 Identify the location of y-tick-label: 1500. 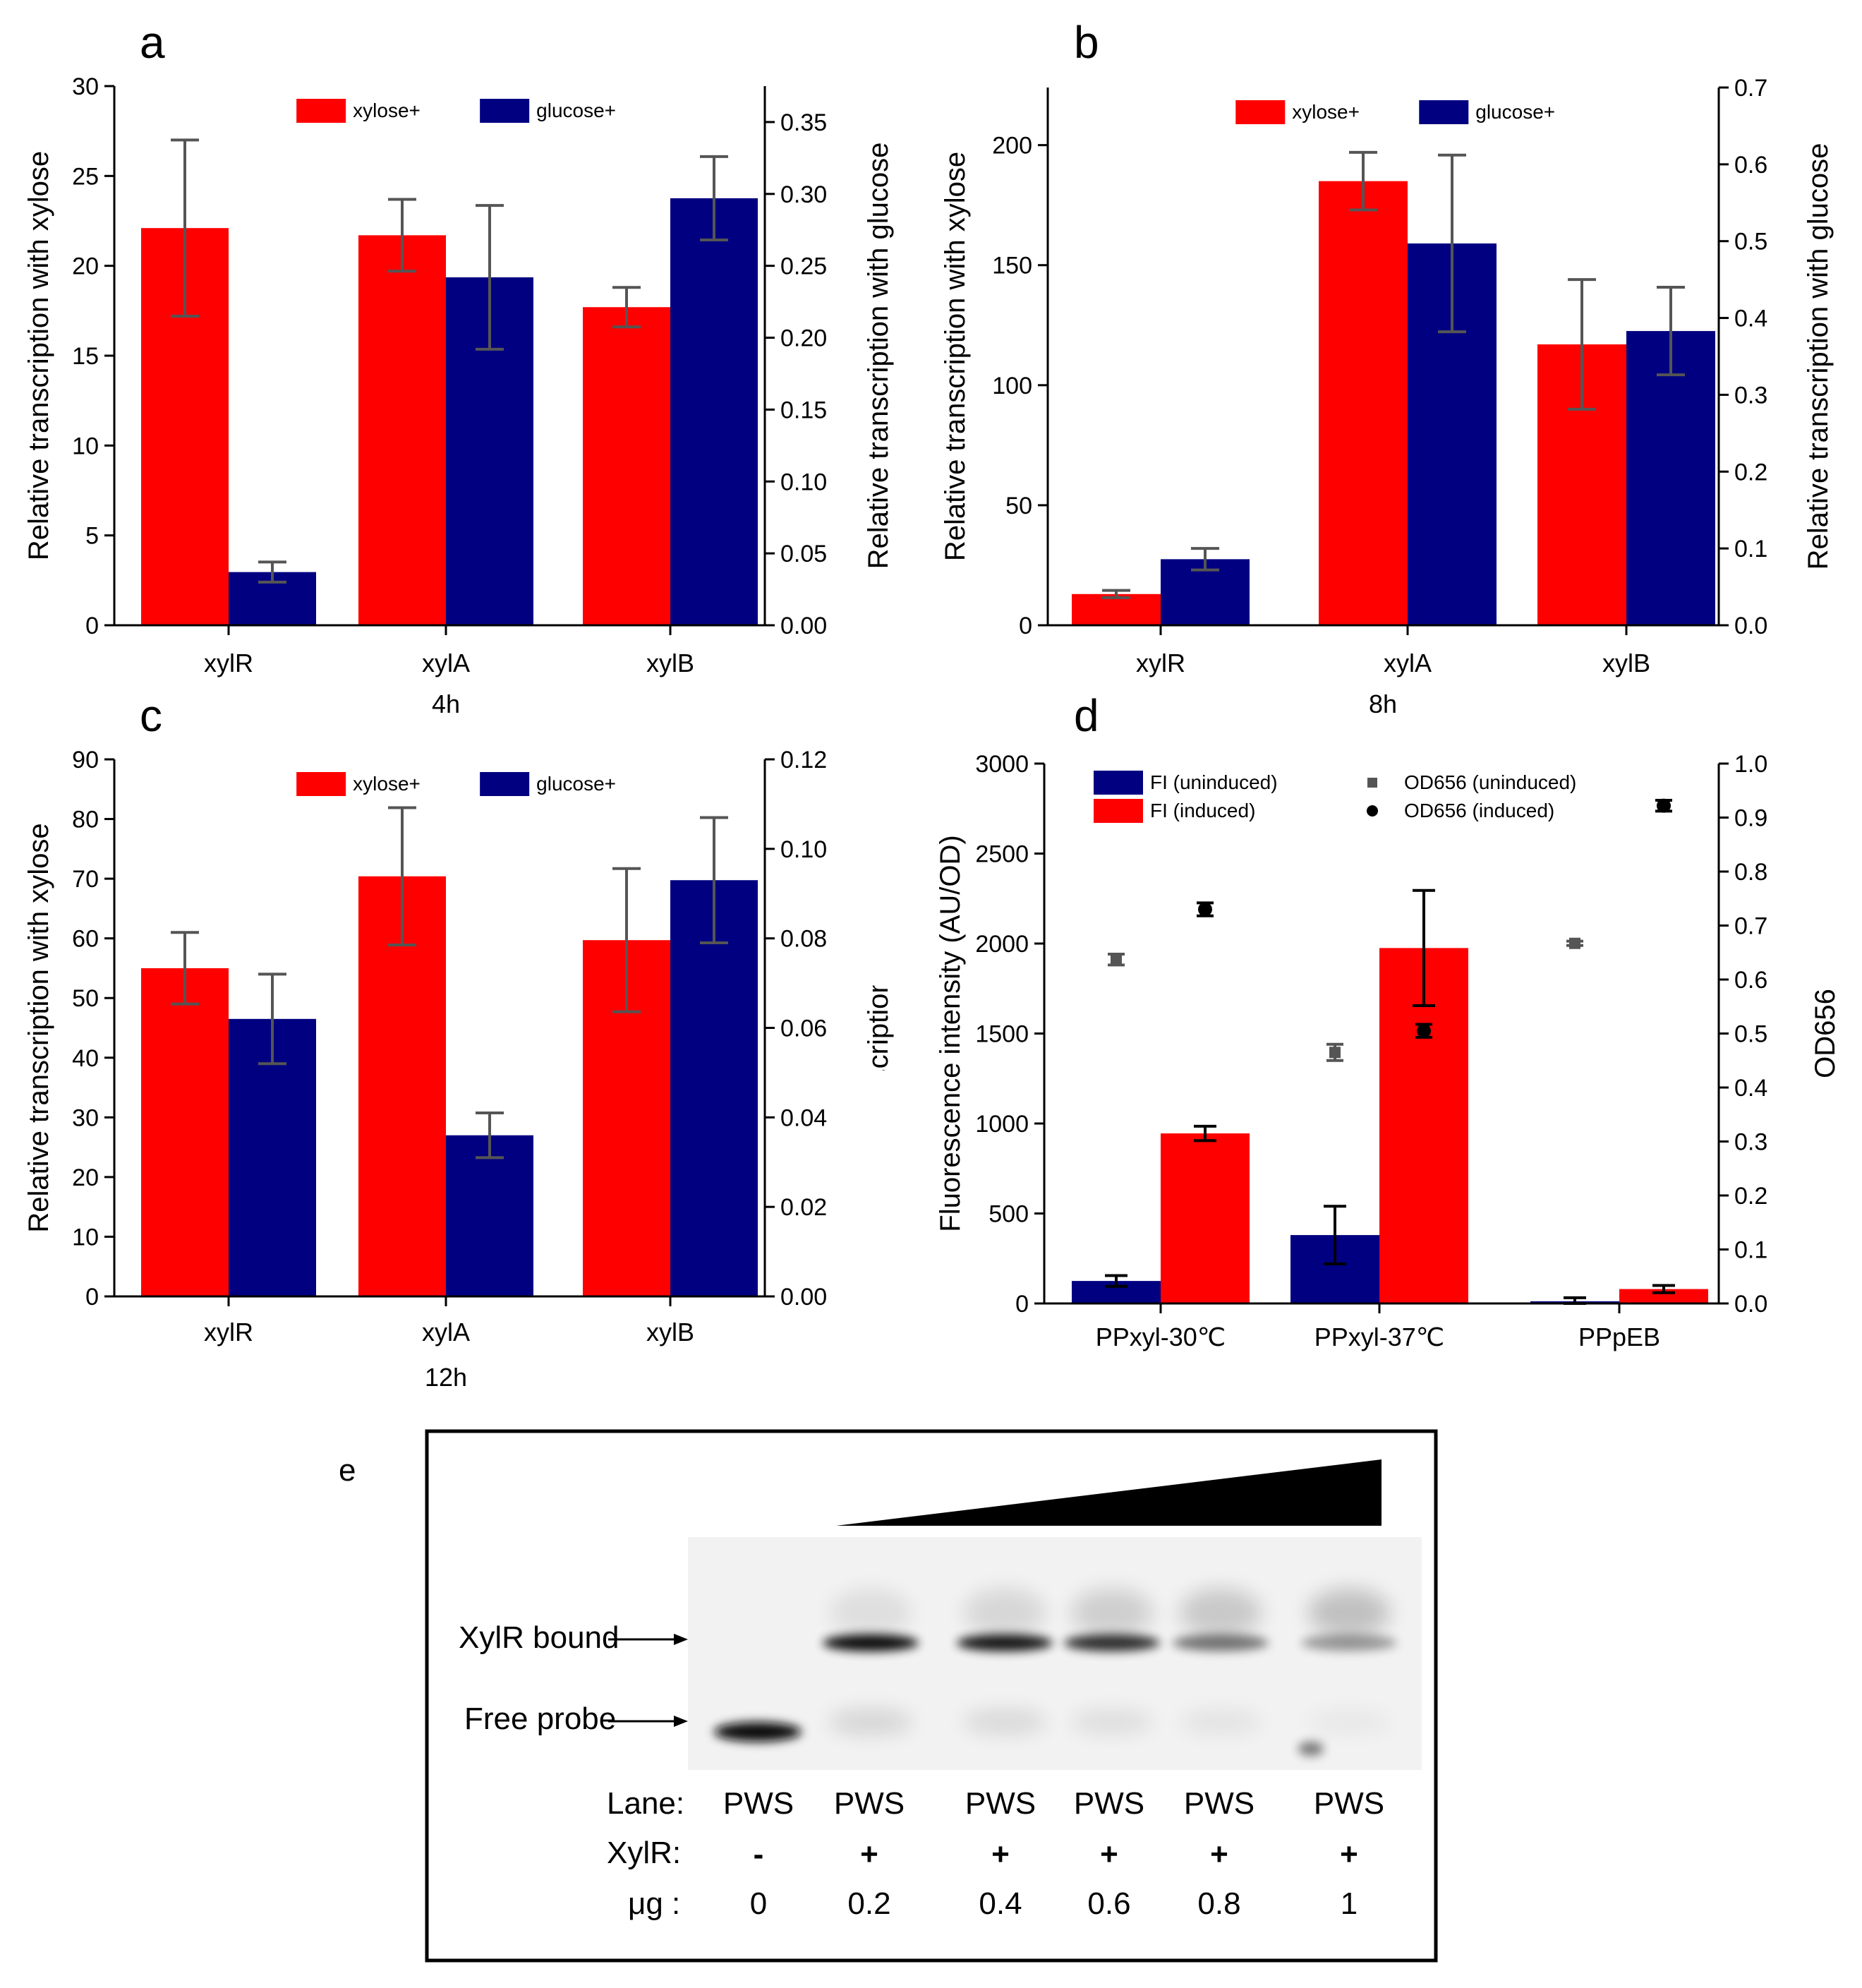
(1002, 1034).